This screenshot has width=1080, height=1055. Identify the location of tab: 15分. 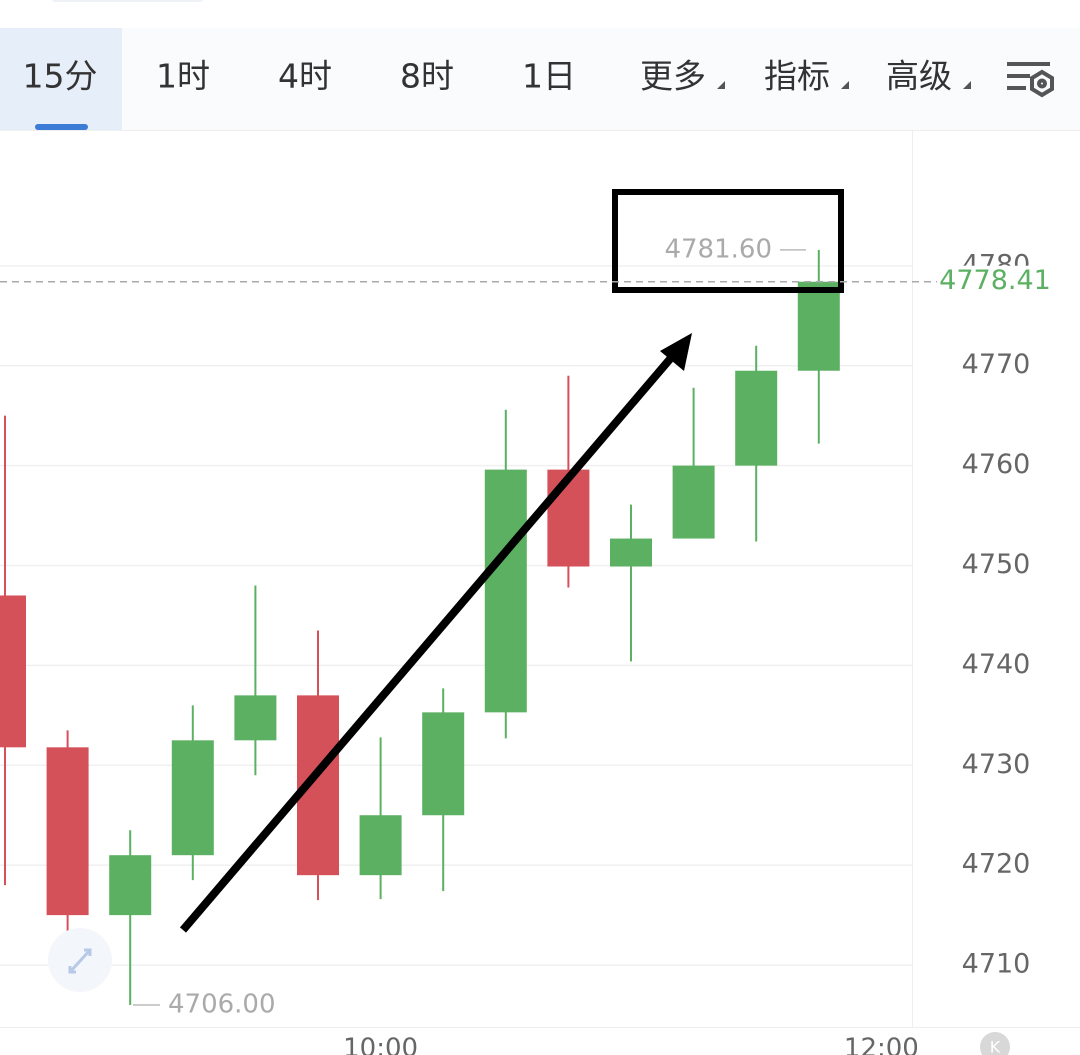
(60, 76).